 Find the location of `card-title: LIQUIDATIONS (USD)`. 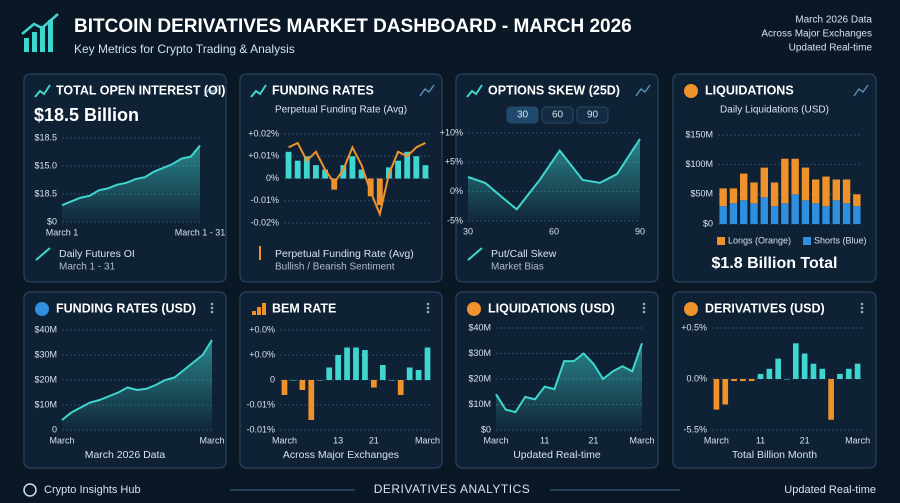

card-title: LIQUIDATIONS (USD) is located at coordinates (551, 308).